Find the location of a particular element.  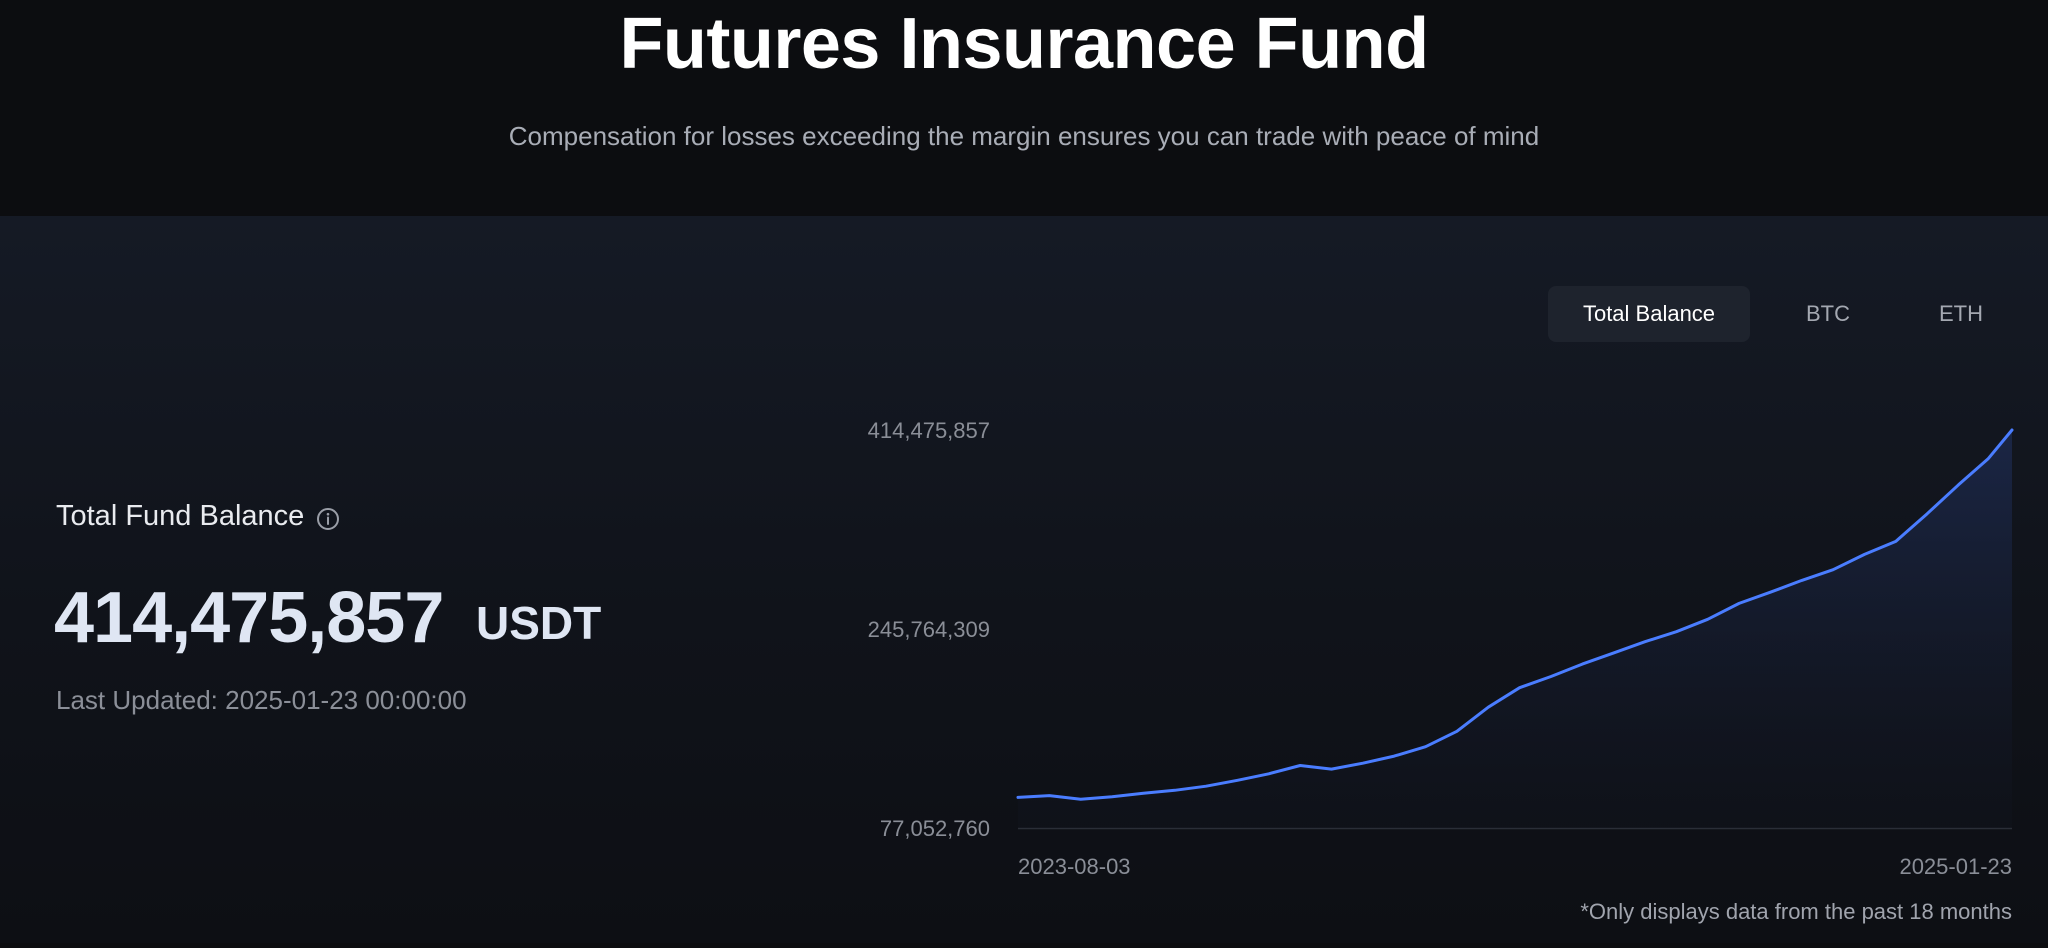

last-updated-timestamp: Last Updated: 2025-01-23 00:00:00 is located at coordinates (261, 700).